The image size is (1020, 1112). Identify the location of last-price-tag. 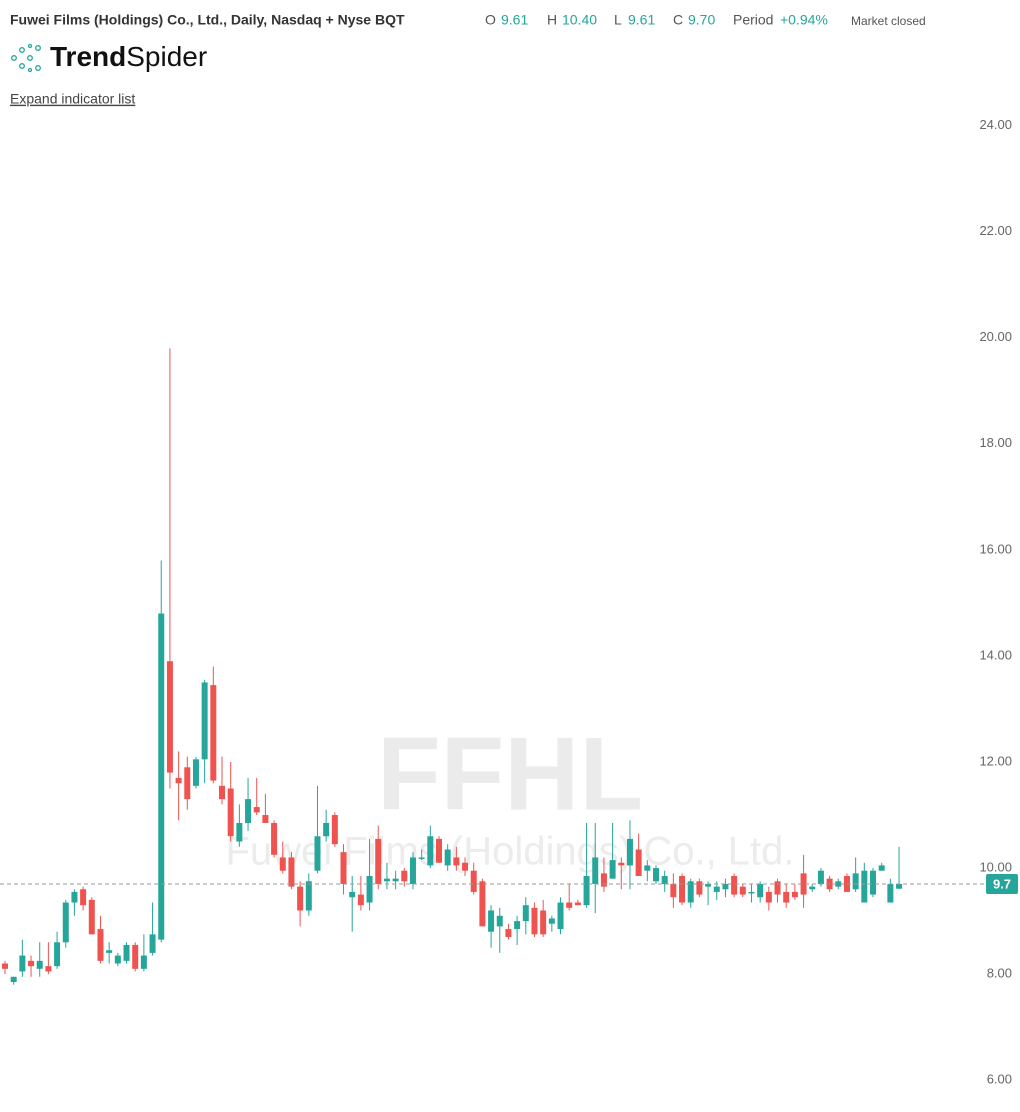
(1002, 883).